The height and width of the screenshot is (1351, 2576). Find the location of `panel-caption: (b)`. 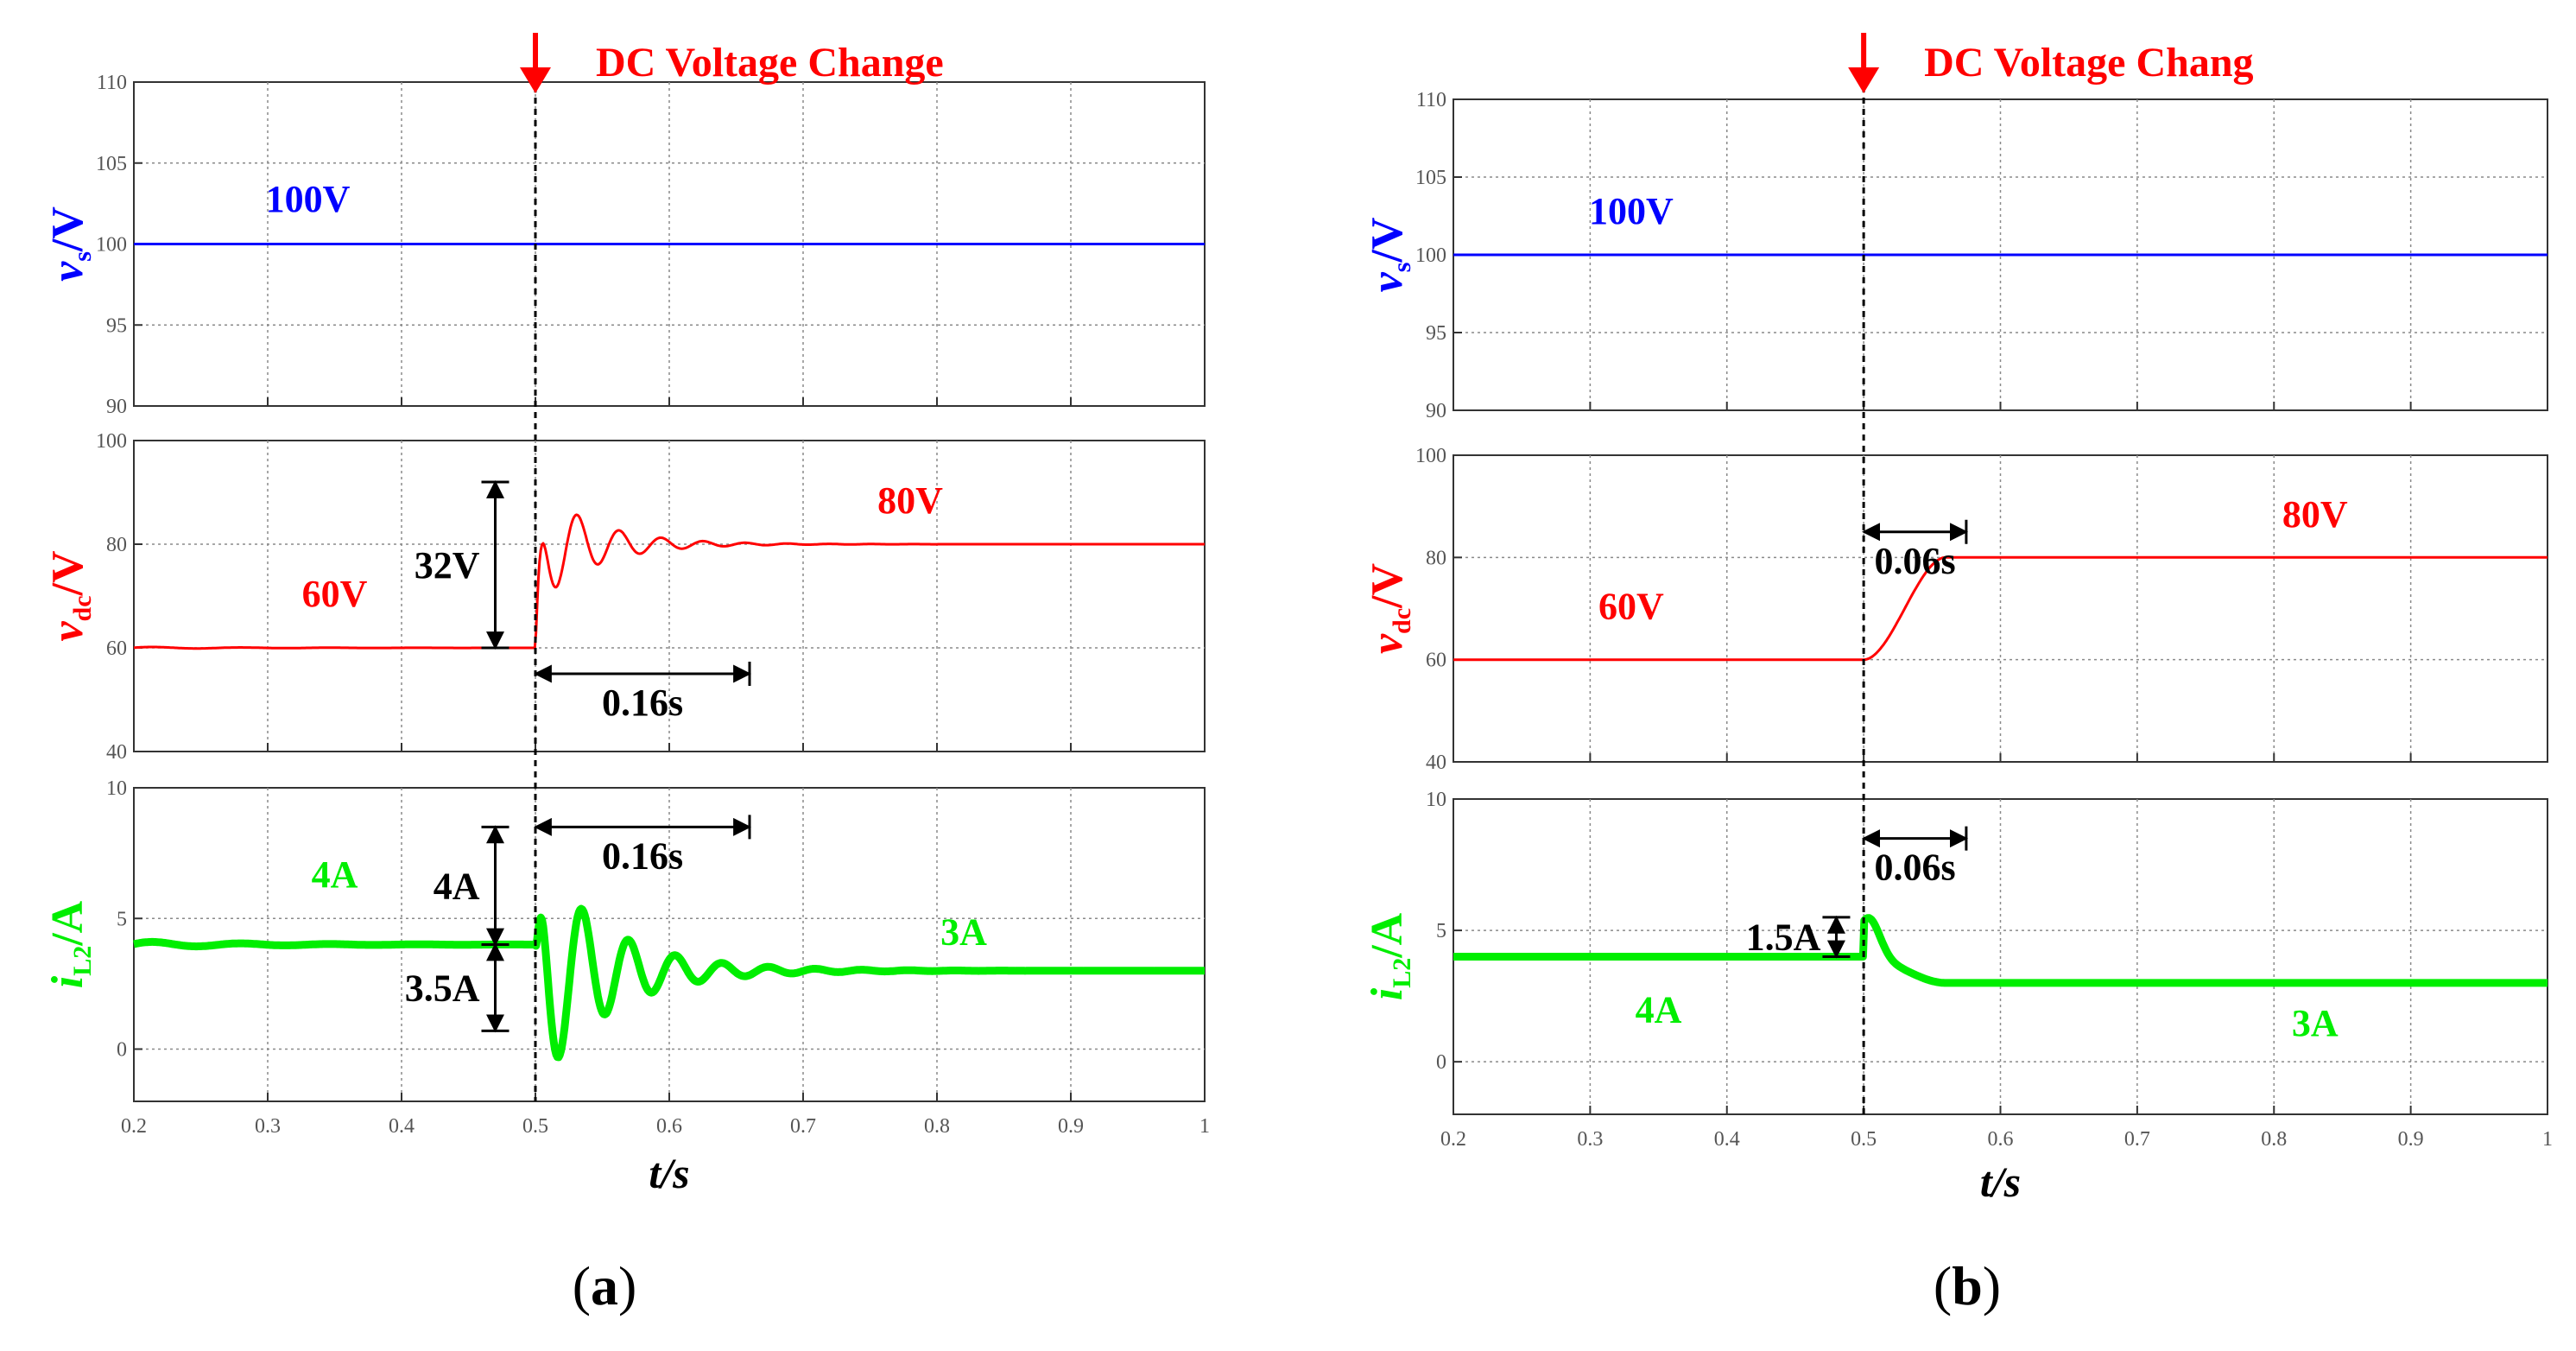

panel-caption: (b) is located at coordinates (1967, 1285).